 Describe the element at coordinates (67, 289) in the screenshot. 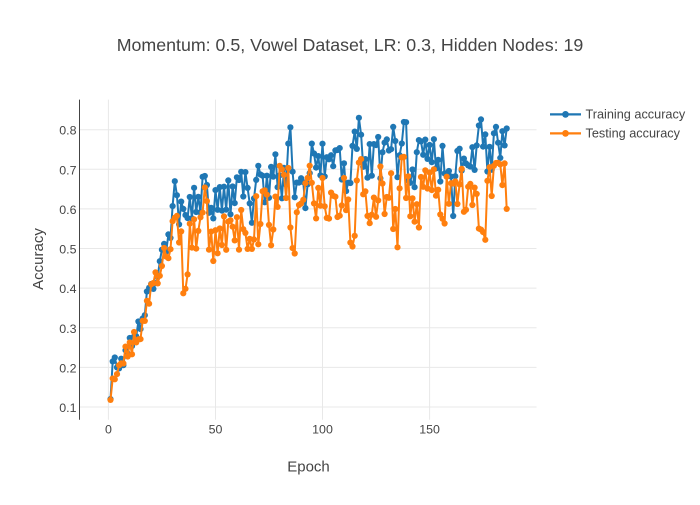

I see `svg-text: 0.4` at that location.